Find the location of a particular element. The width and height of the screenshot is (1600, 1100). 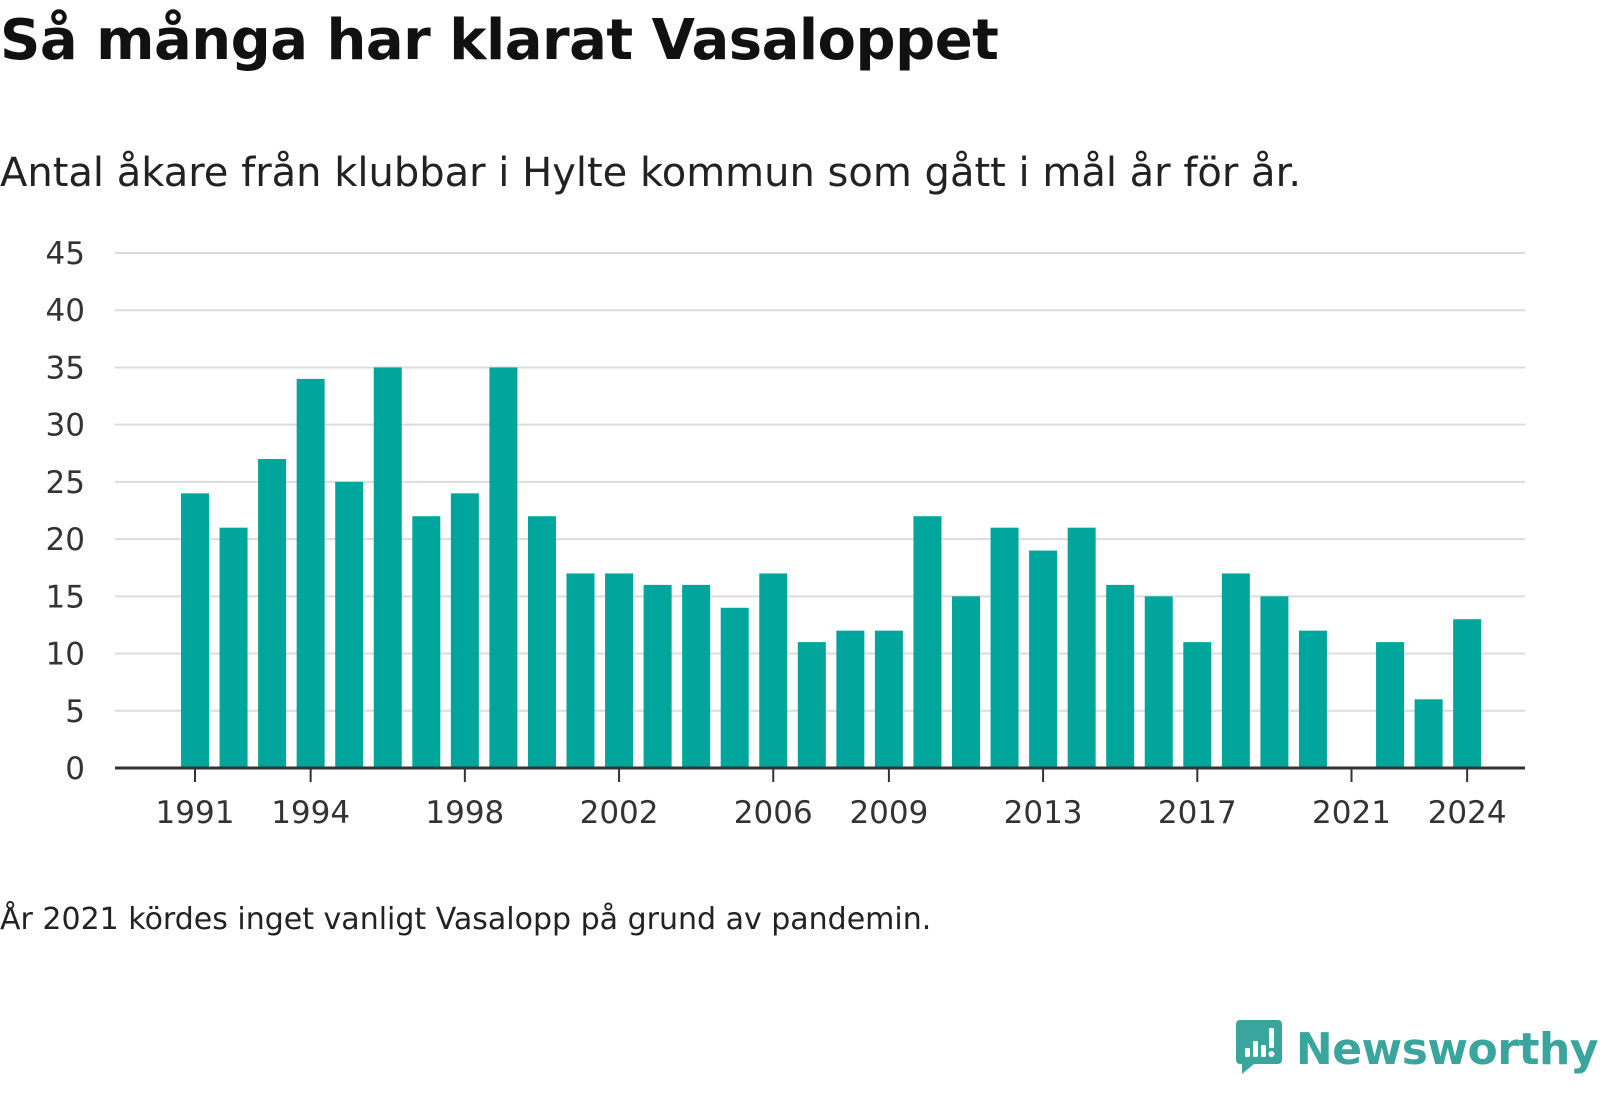

bar-2014 is located at coordinates (1081, 647).